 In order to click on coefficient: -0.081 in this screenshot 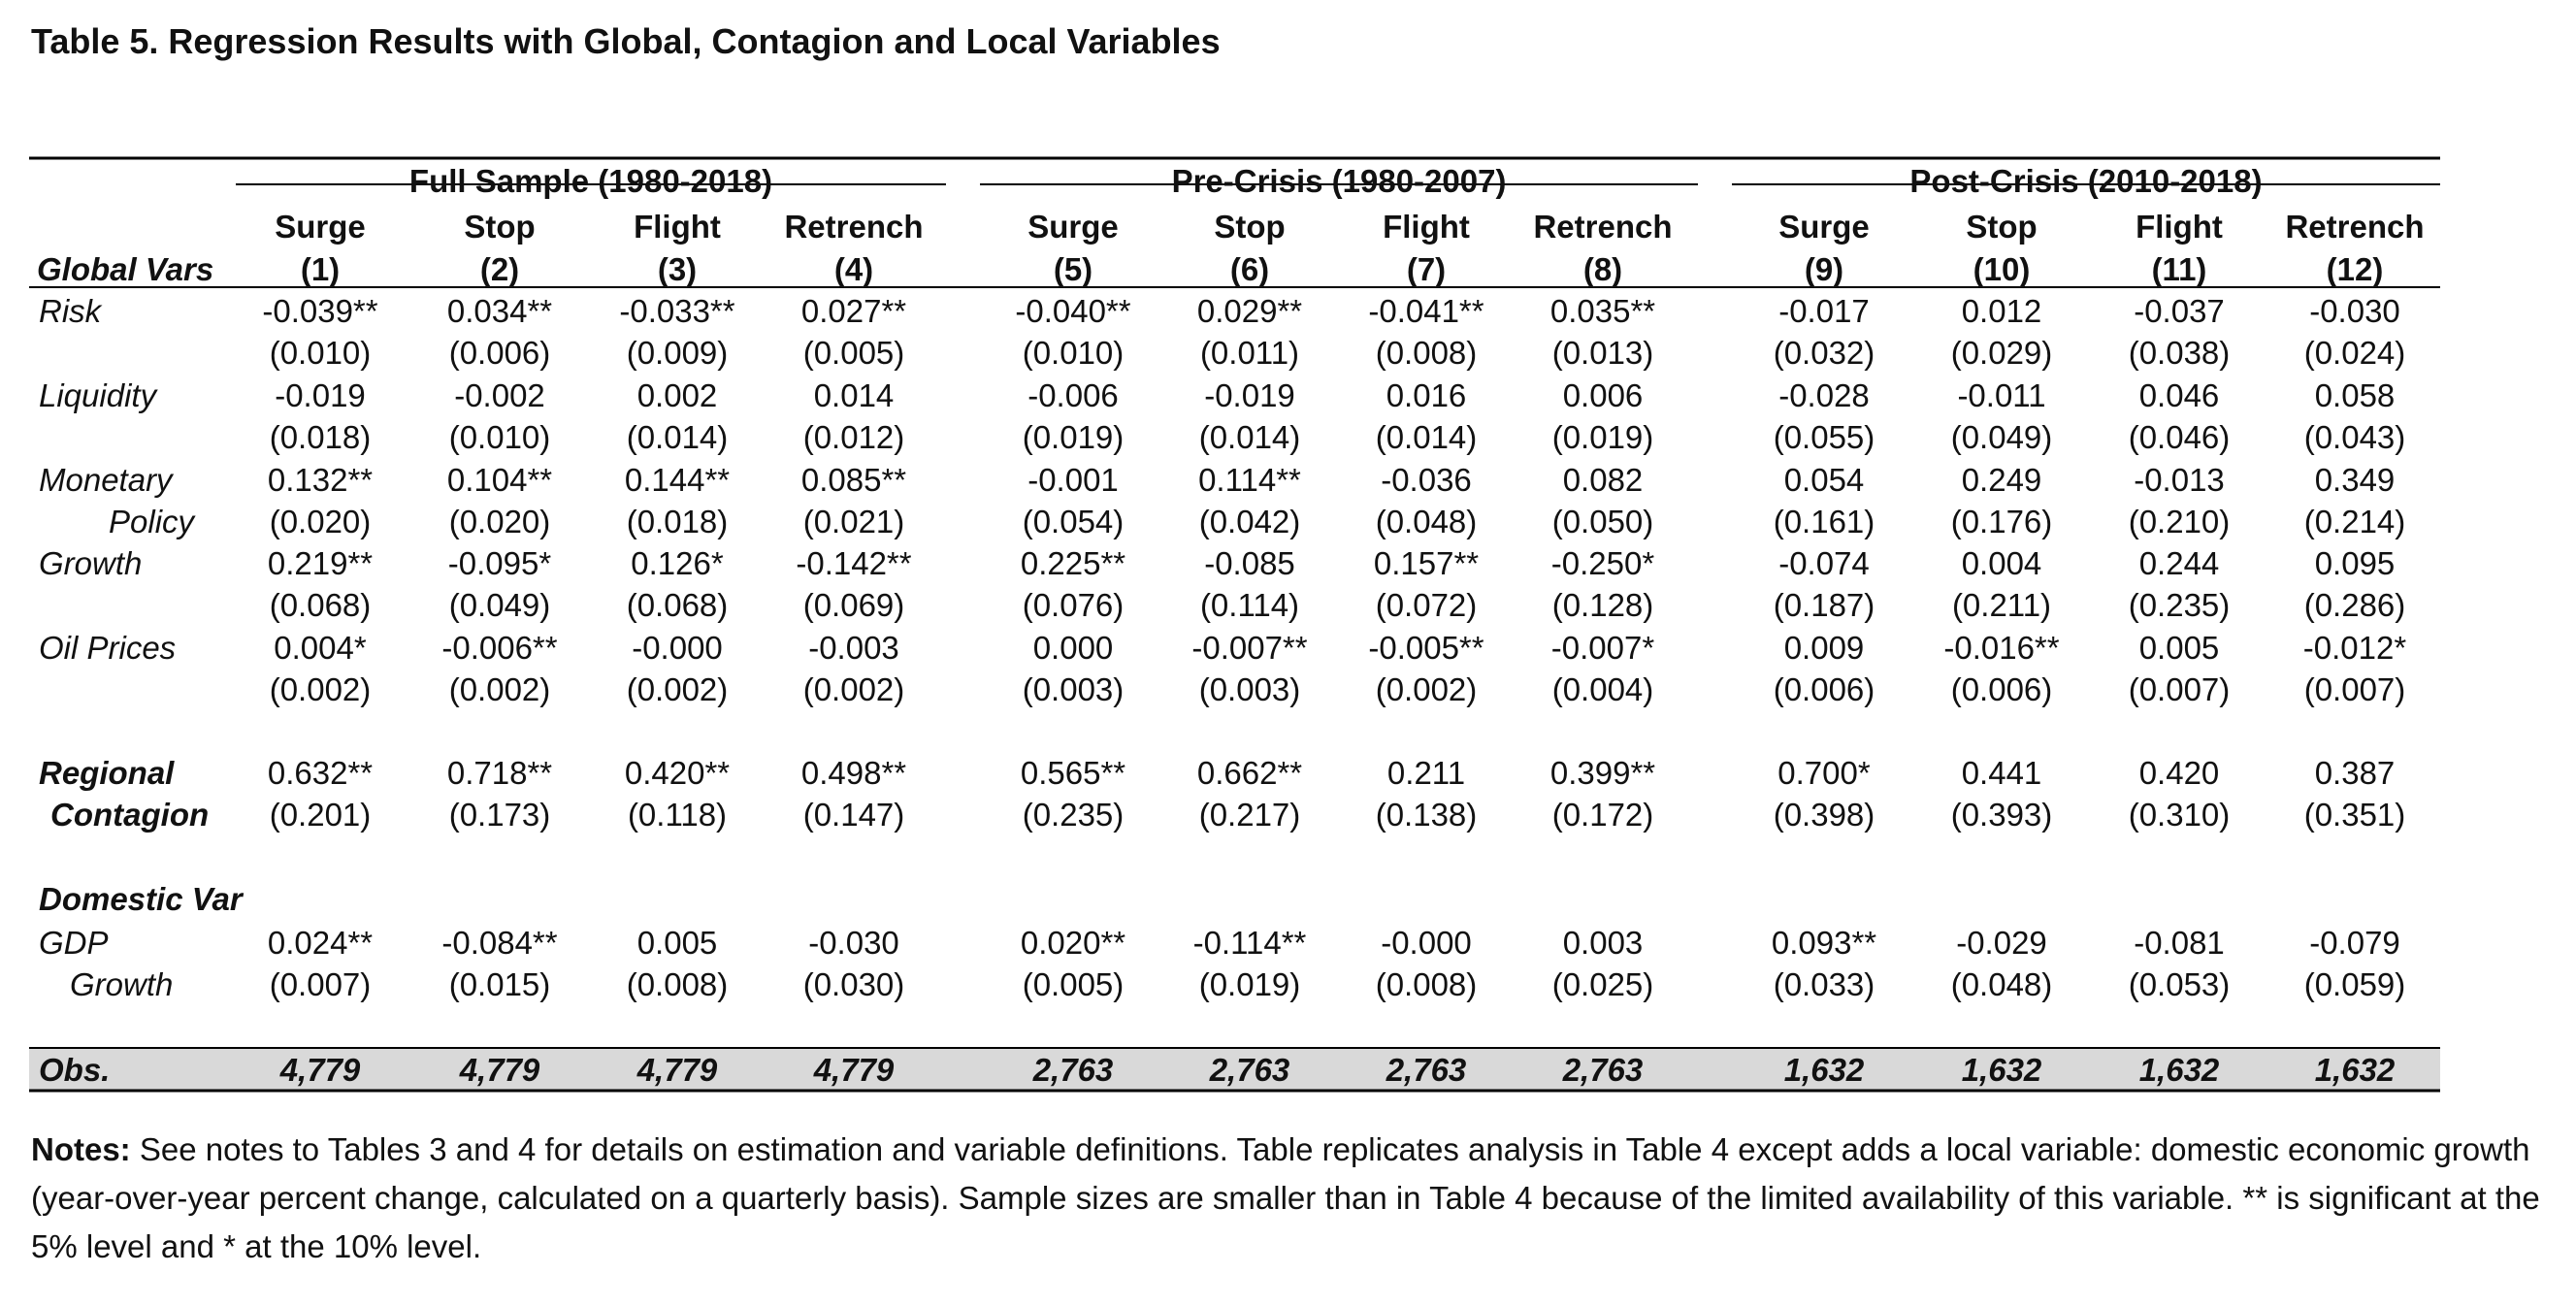, I will do `click(2179, 943)`.